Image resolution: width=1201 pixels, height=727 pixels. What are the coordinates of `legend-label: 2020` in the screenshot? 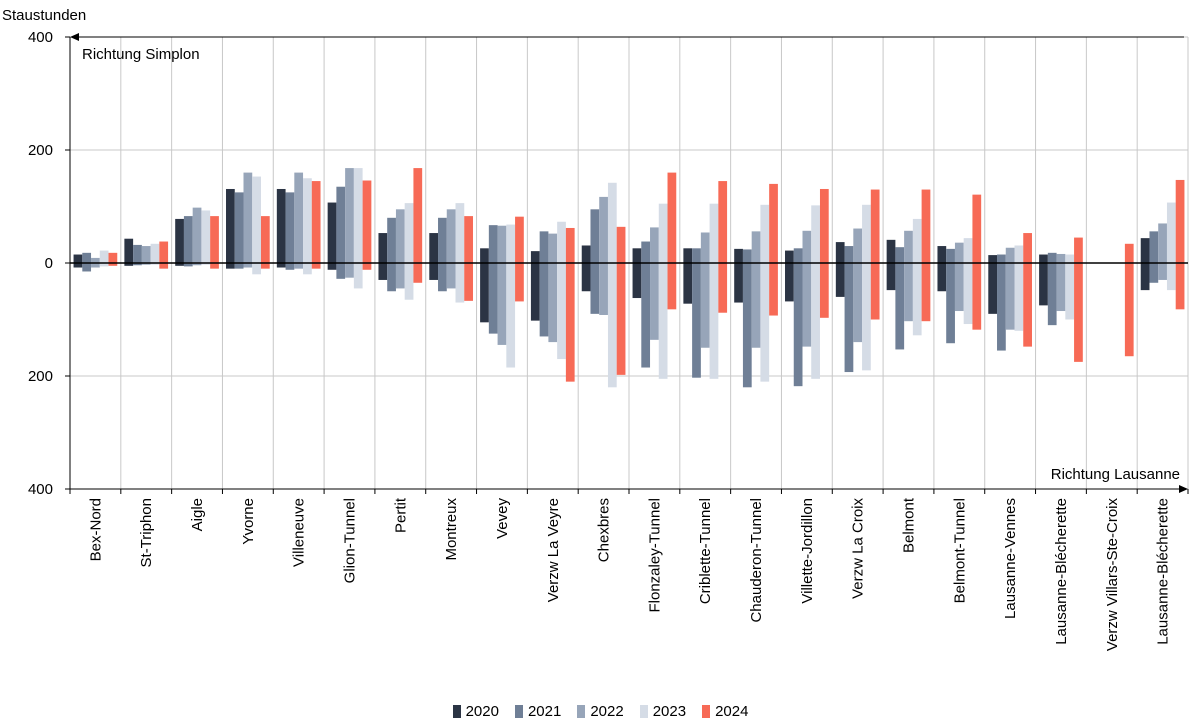 It's located at (482, 711).